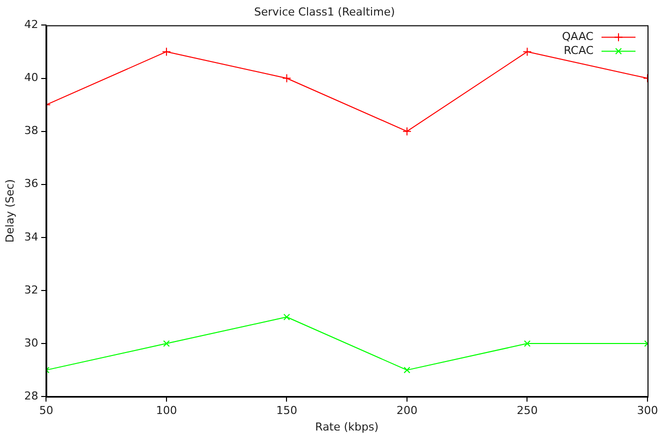 The image size is (661, 434). I want to click on x-axis-title: Rate (kbps), so click(347, 427).